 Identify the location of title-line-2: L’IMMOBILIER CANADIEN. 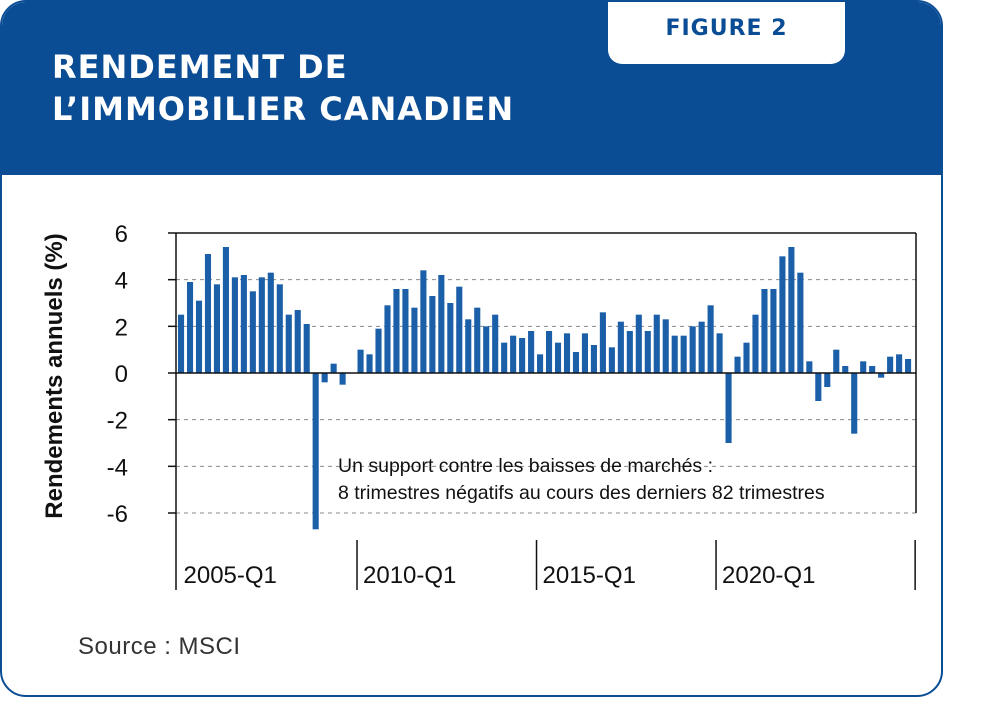
(283, 109).